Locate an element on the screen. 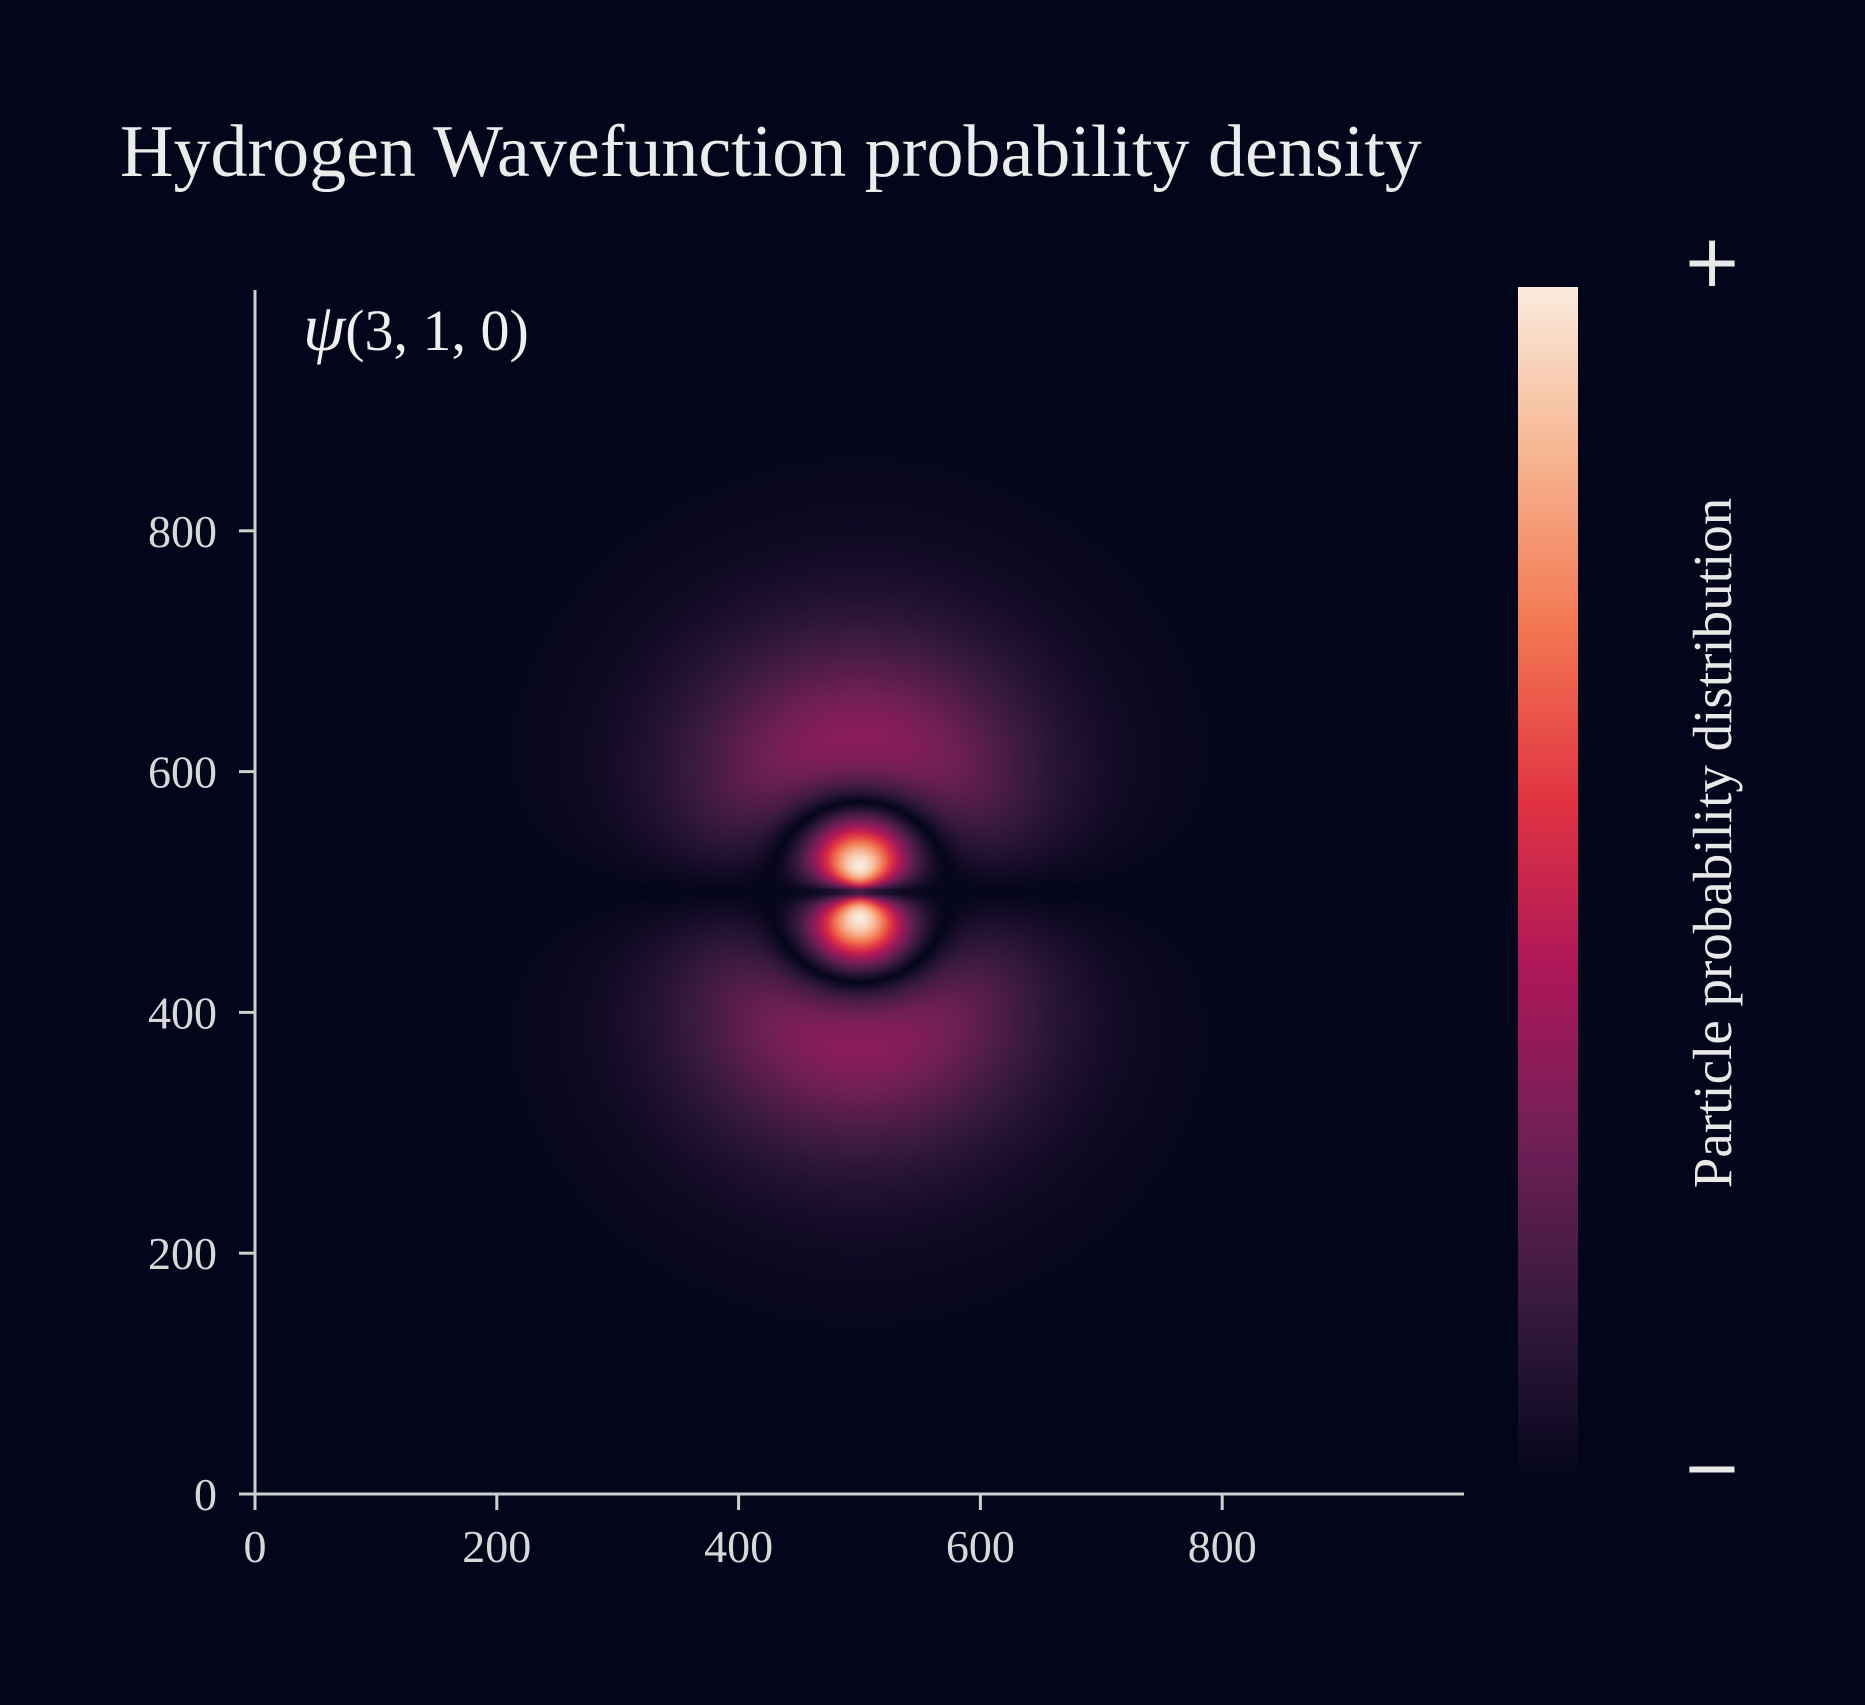  y-ticks: 0 200 400 600 800 is located at coordinates (201, 1013).